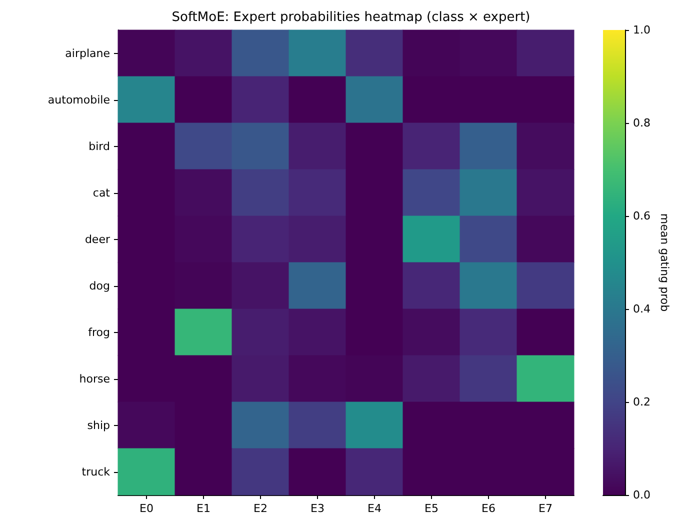 The height and width of the screenshot is (524, 694). Describe the element at coordinates (99, 146) in the screenshot. I see `y-tick-label: bird` at that location.